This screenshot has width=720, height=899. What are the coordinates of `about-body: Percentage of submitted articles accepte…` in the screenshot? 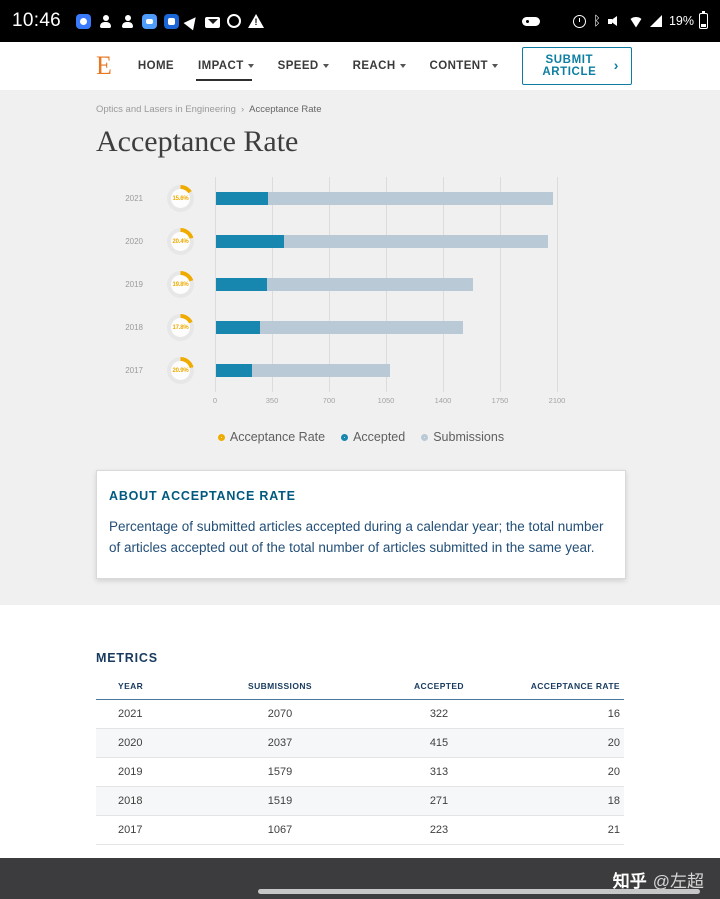 It's located at (356, 537).